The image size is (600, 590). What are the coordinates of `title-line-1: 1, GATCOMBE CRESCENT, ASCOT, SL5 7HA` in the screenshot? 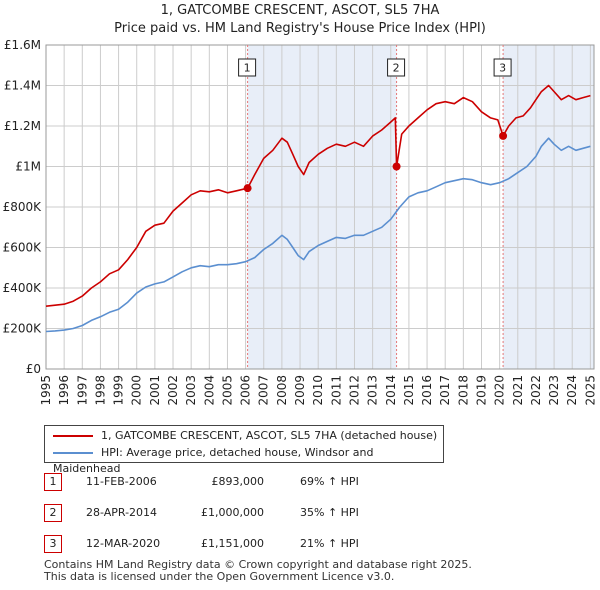 It's located at (300, 10).